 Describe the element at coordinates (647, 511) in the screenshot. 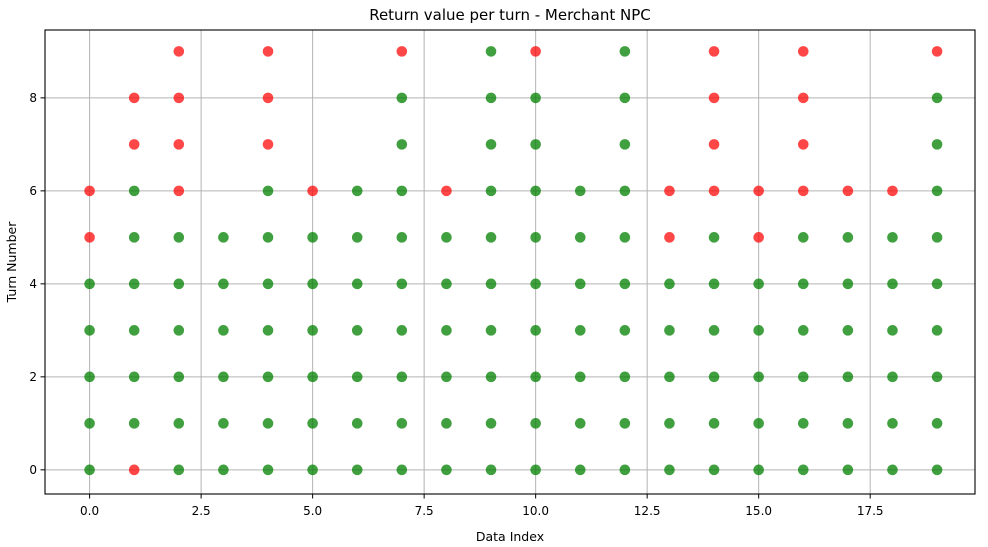

I see `x-tick-label: 12.5` at that location.